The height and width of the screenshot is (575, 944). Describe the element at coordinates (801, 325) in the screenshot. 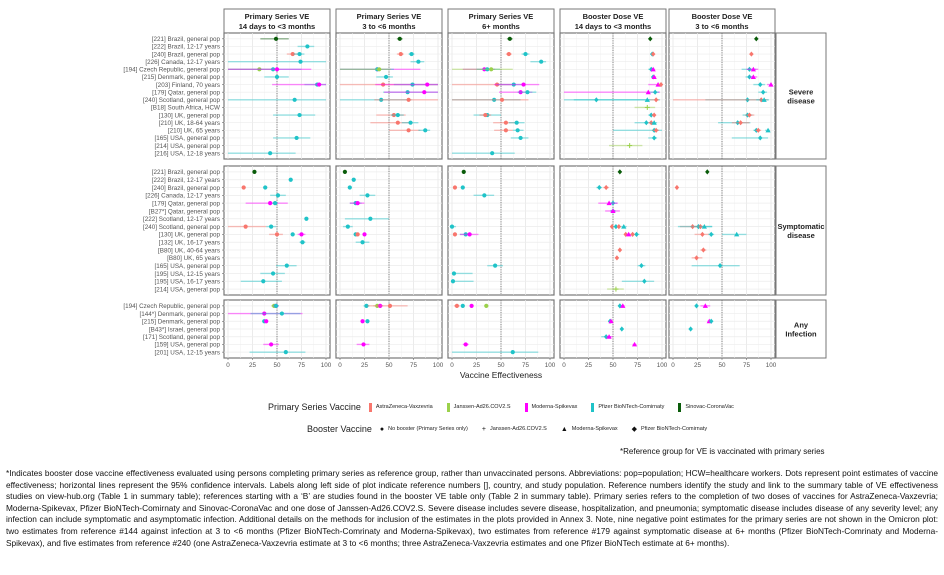

I see `row-strip-label: Any` at that location.